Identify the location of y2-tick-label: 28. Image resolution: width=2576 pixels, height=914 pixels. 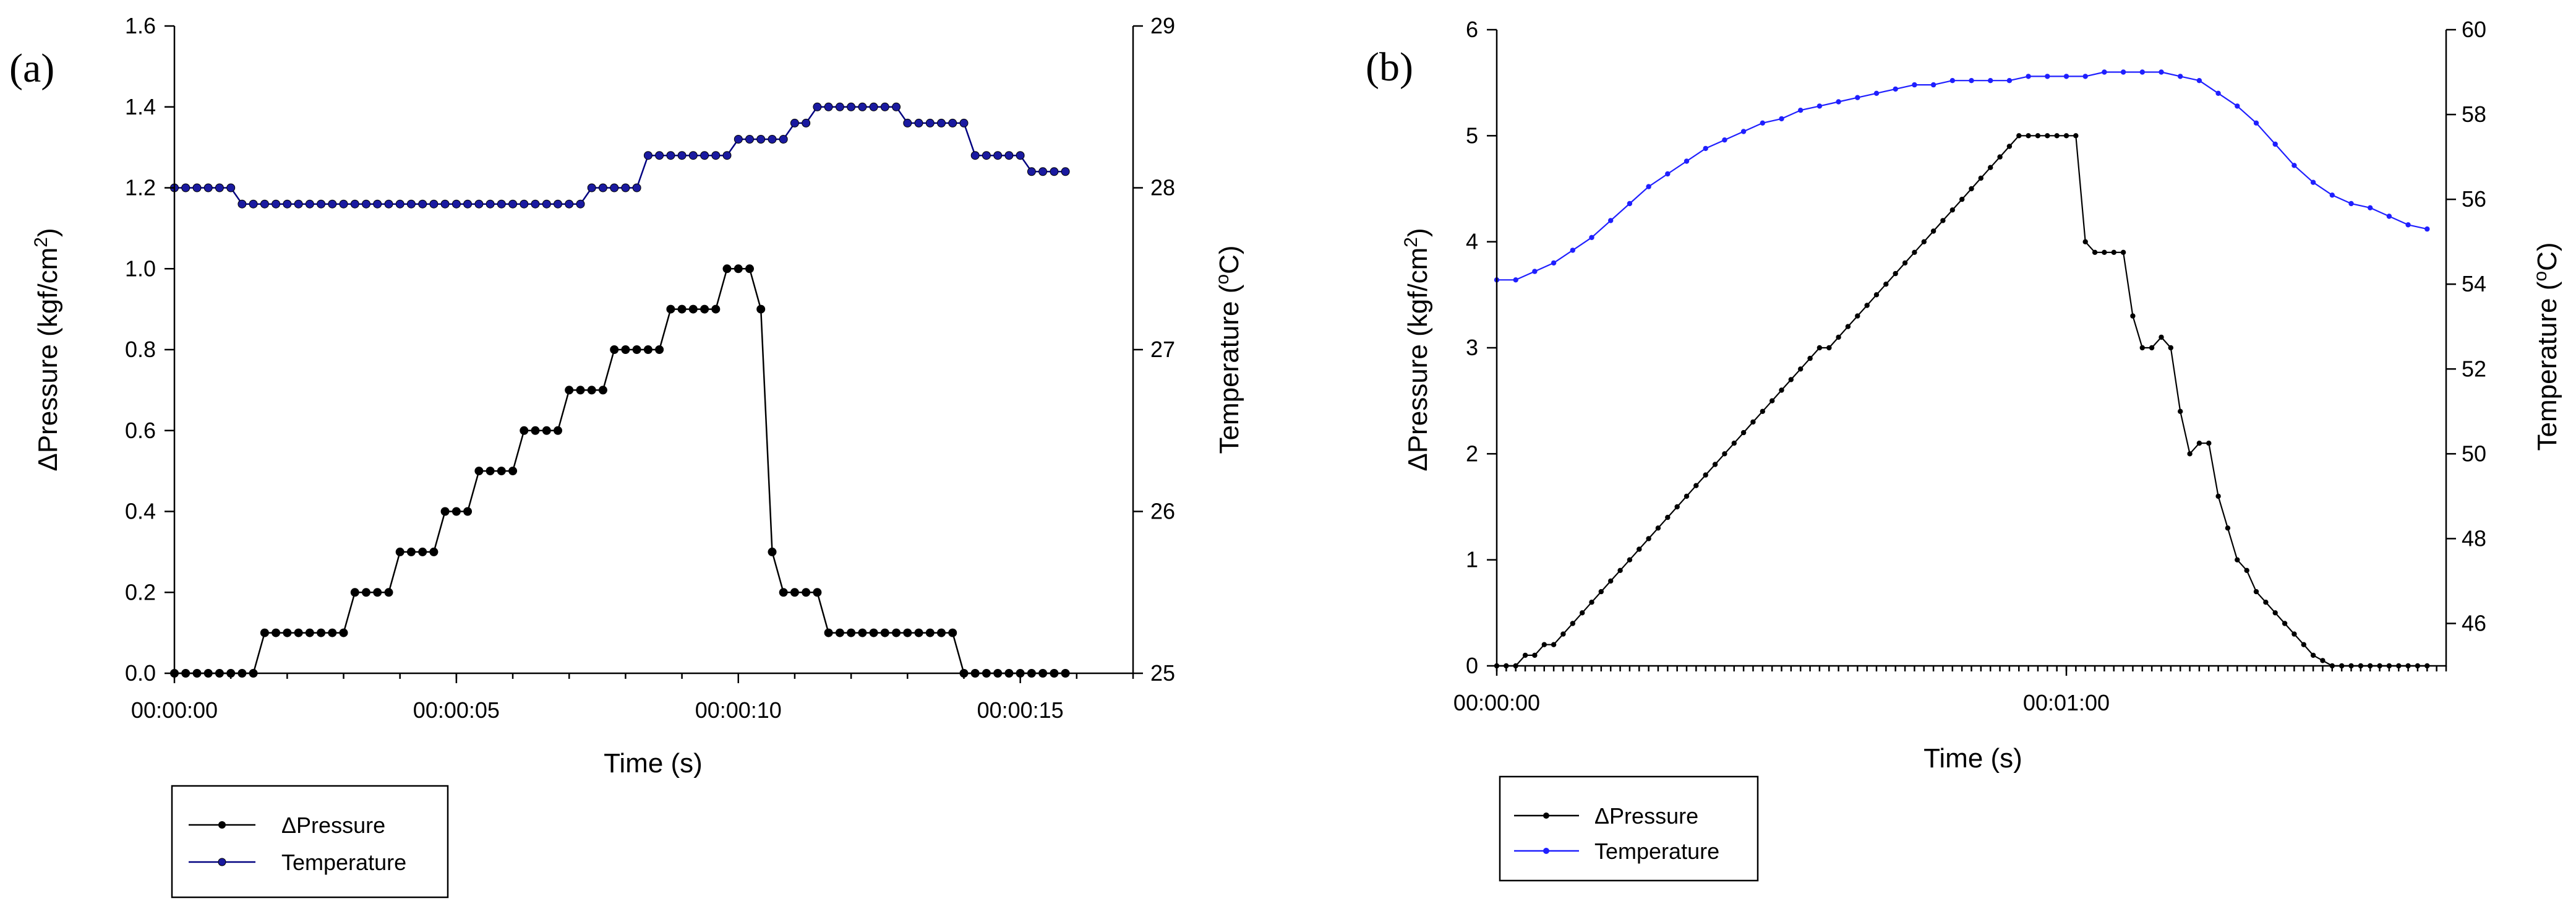
(1162, 187).